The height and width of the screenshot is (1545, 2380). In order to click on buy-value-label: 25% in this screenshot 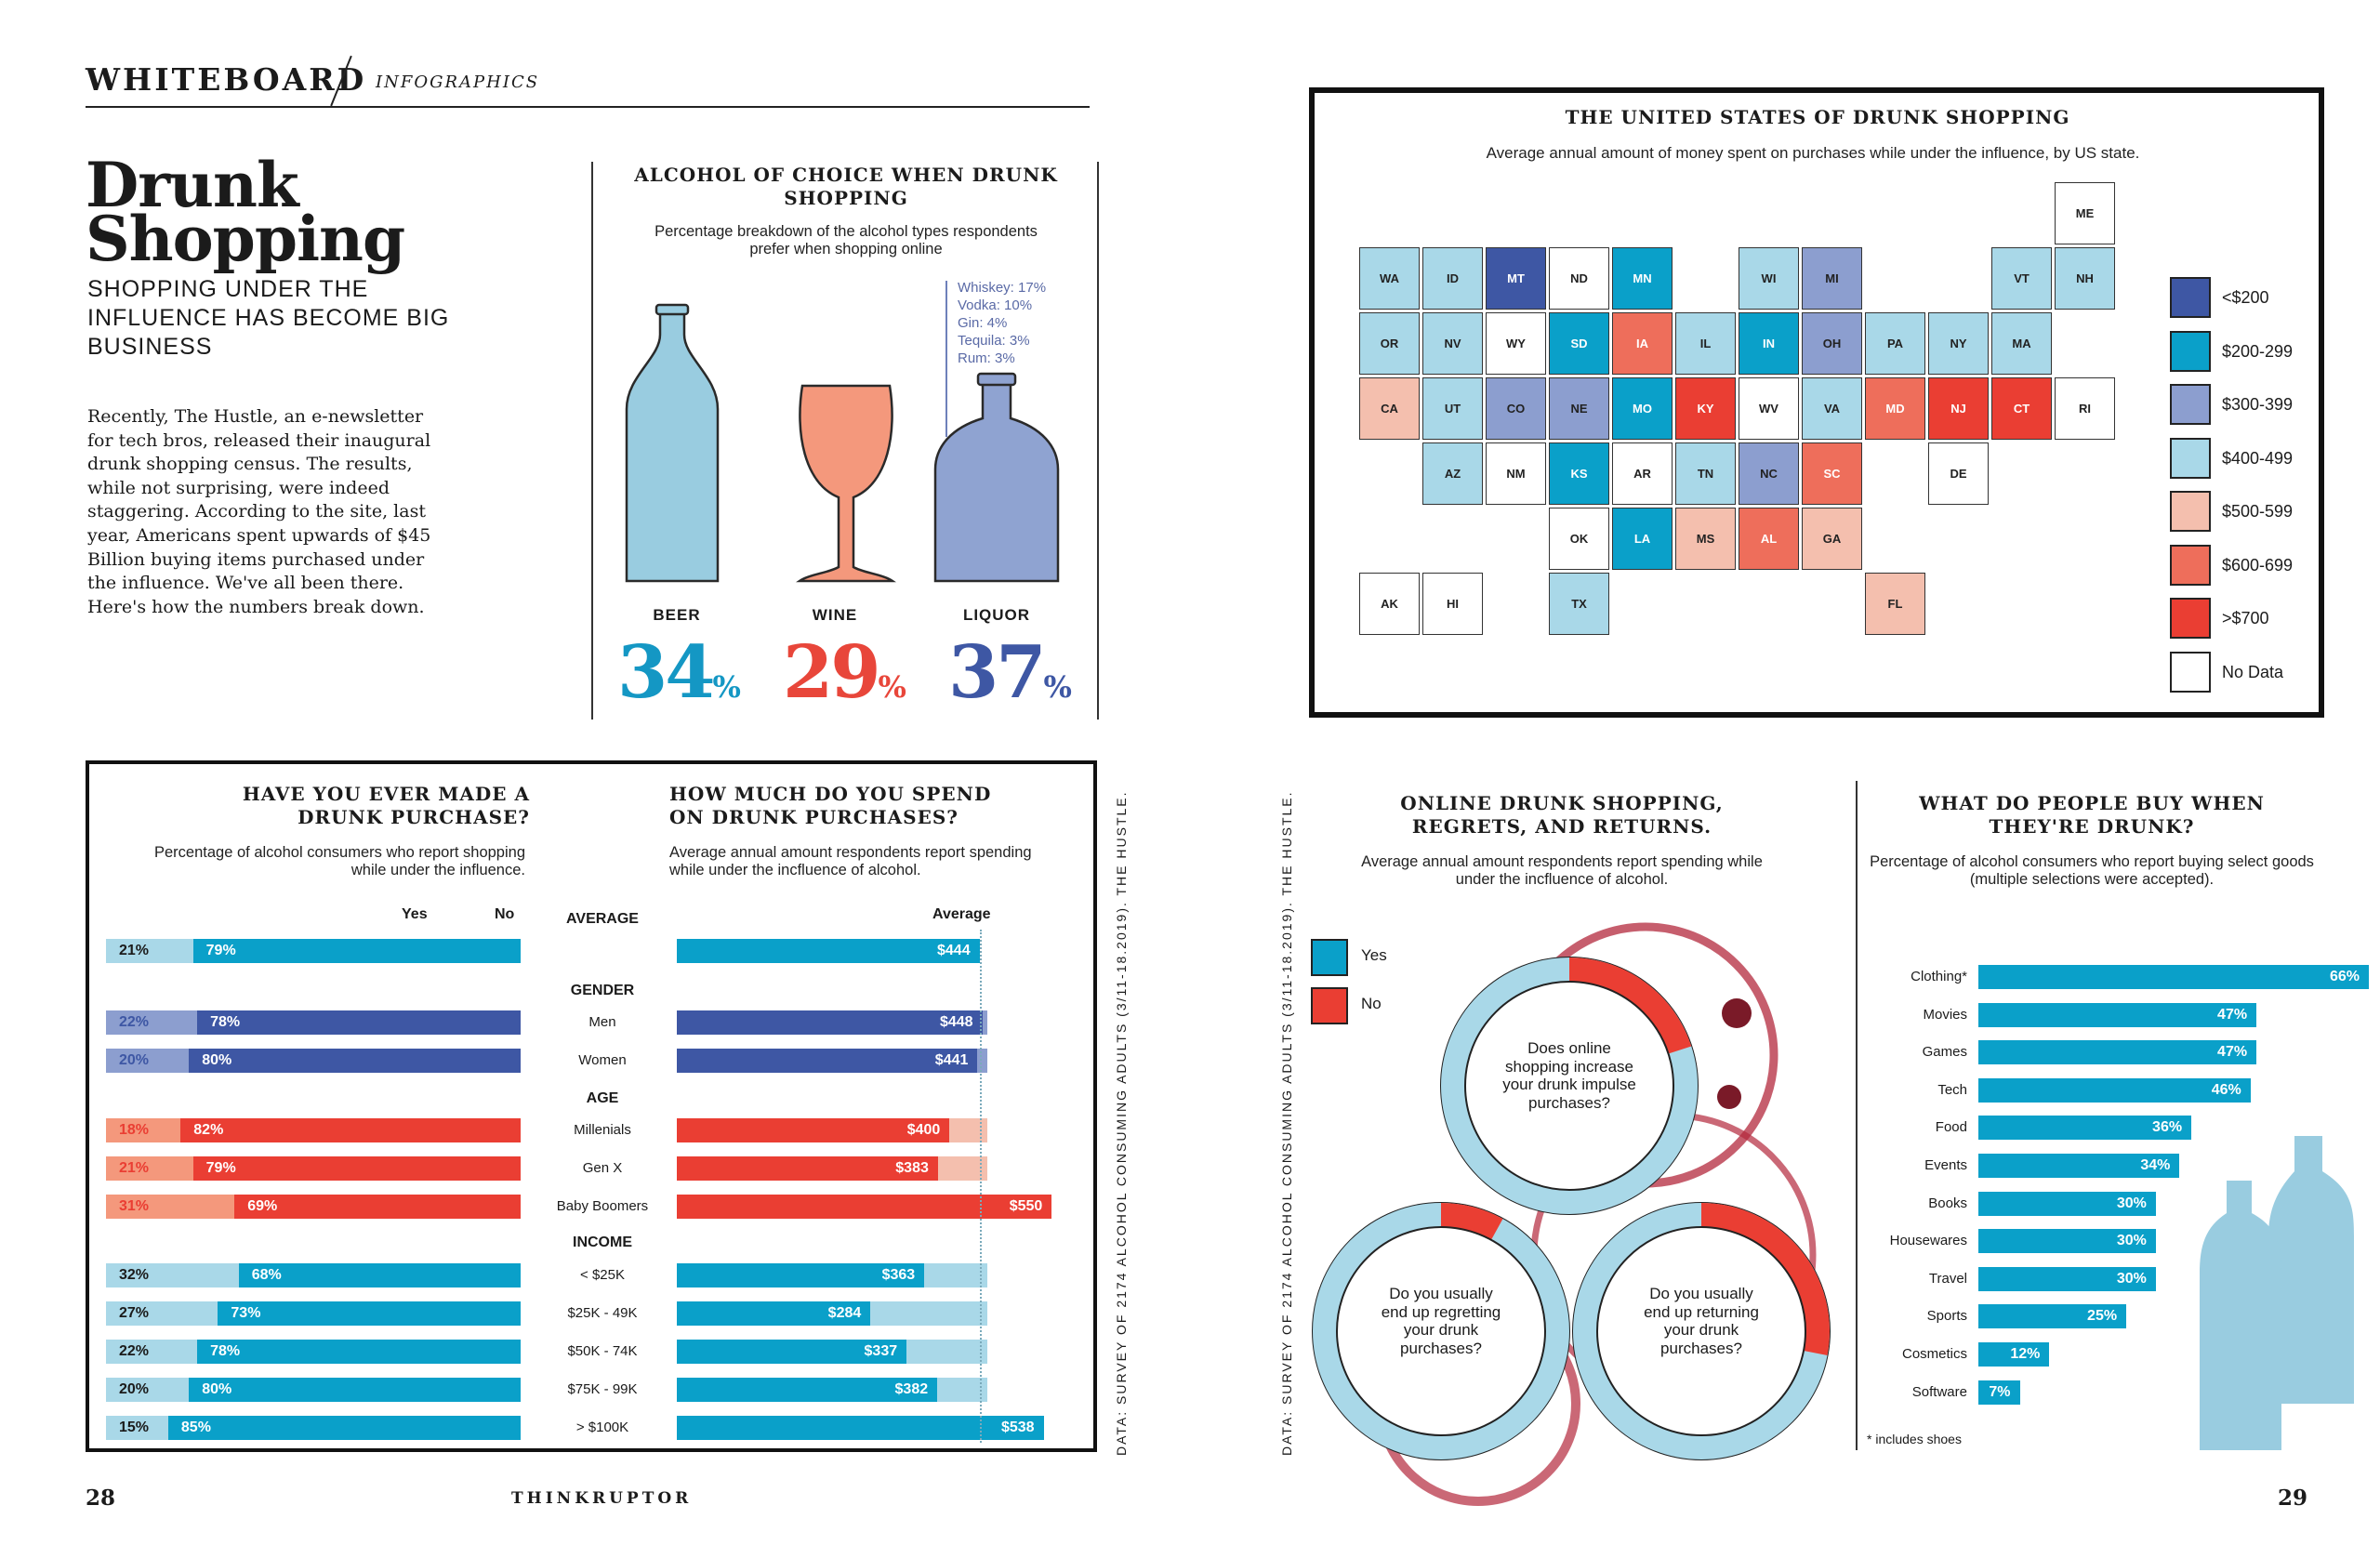, I will do `click(2102, 1316)`.